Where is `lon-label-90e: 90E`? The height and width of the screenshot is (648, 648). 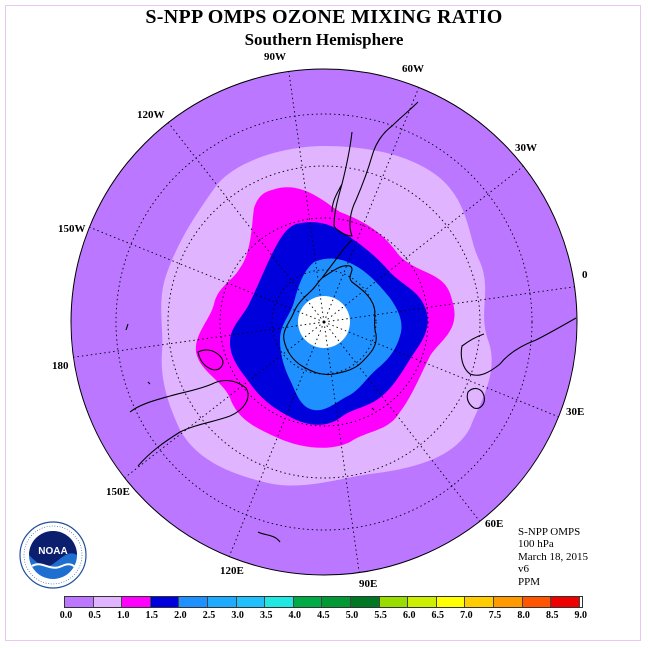
lon-label-90e: 90E is located at coordinates (368, 584).